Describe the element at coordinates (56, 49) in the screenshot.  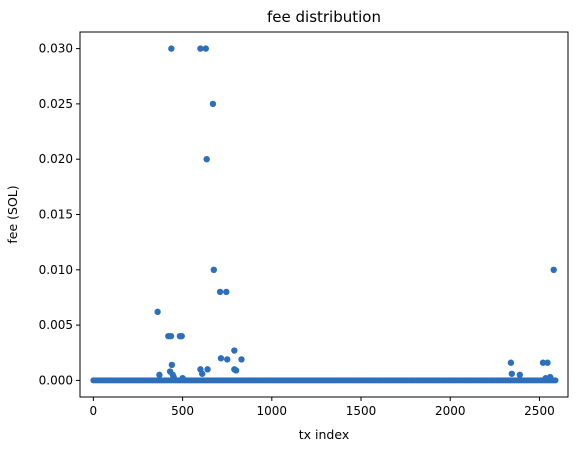
I see `y-tick-label: 0.030` at that location.